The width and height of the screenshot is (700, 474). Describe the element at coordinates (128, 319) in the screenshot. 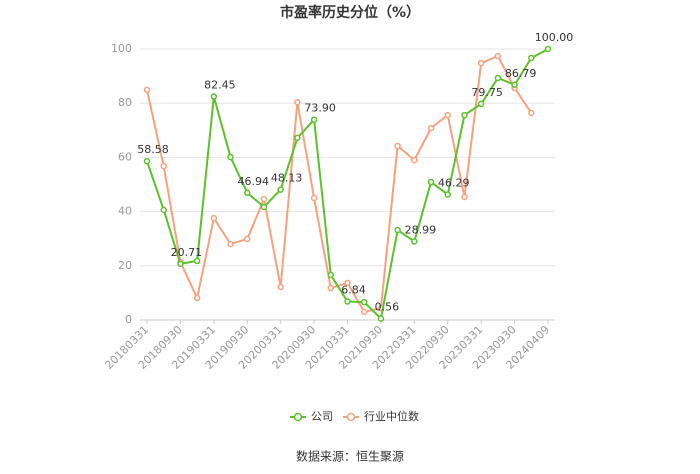

I see `y-tick-label: 0` at that location.